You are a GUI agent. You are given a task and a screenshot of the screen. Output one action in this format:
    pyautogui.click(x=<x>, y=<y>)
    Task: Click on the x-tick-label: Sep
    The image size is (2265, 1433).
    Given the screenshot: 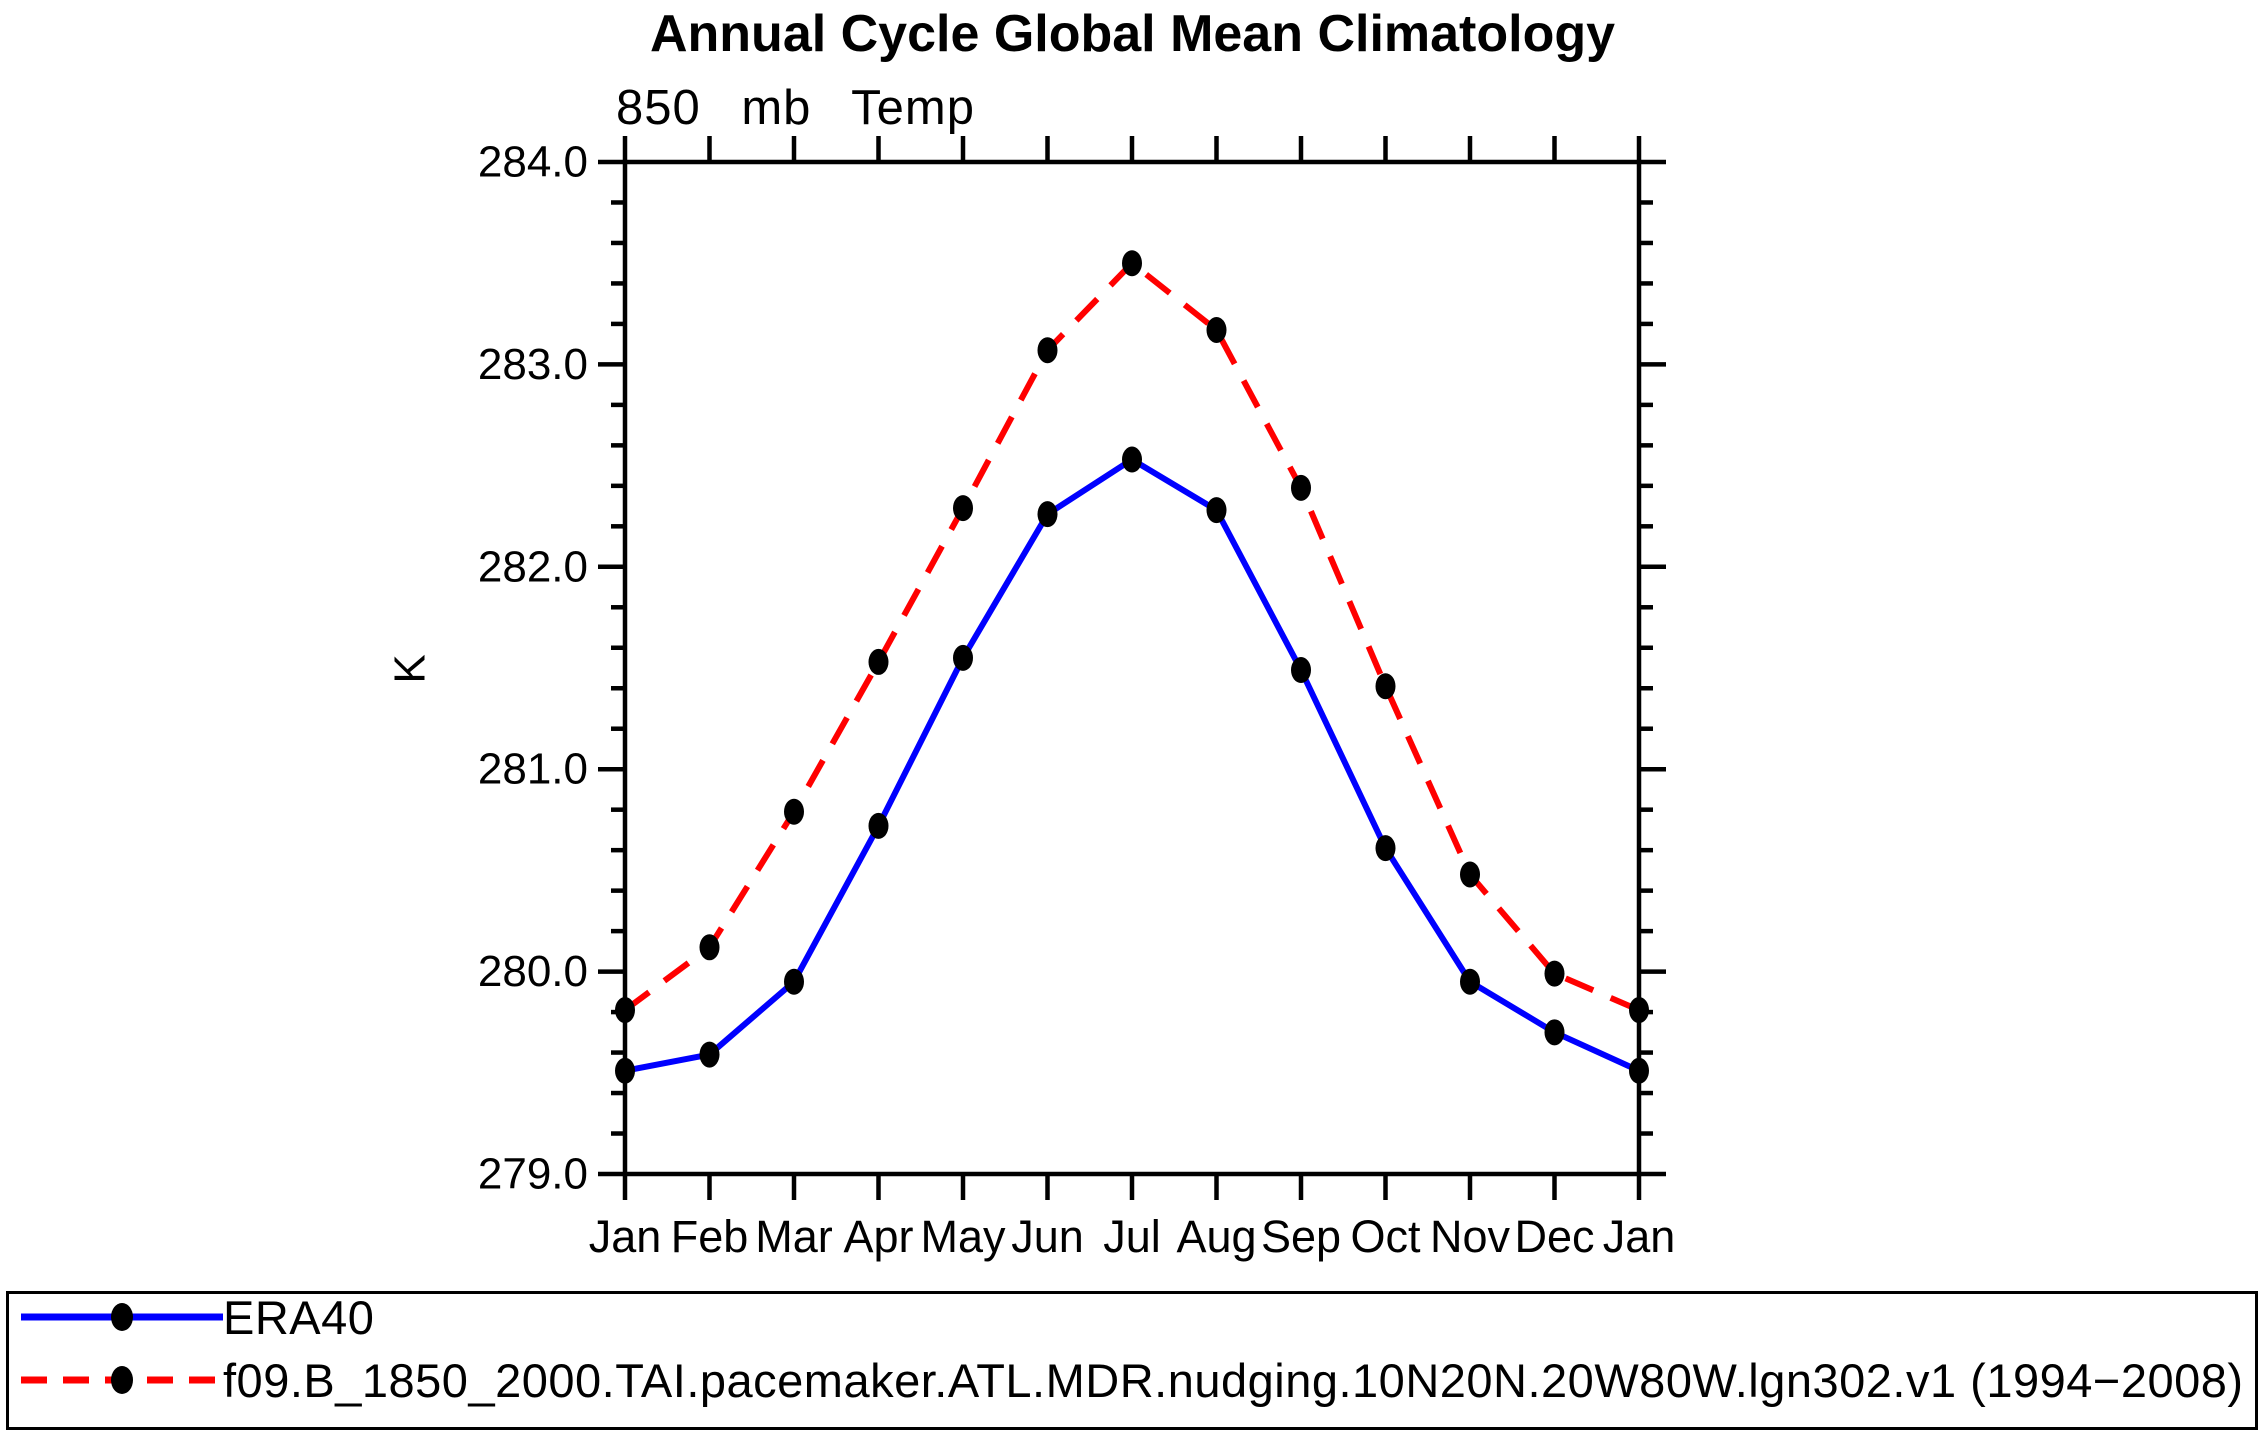 What is the action you would take?
    pyautogui.click(x=1301, y=1236)
    